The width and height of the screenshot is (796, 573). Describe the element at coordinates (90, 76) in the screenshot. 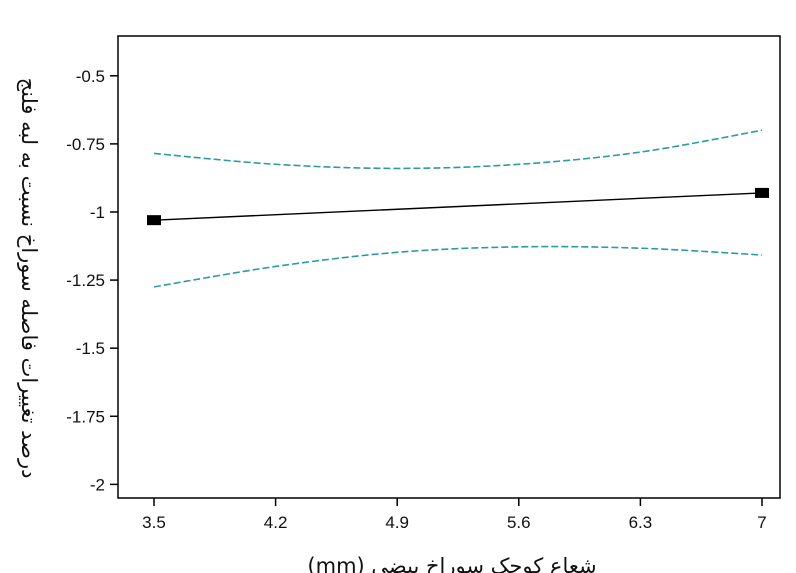

I see `y-tick-label: -0.5` at that location.